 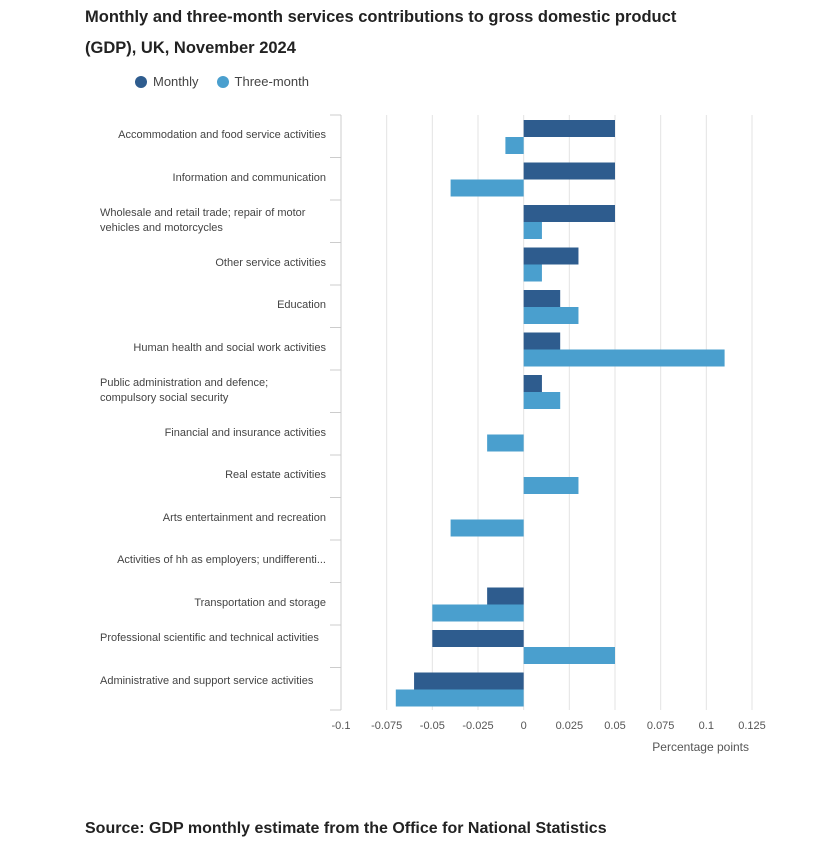 I want to click on legend-label-monthly: Monthly, so click(x=176, y=81).